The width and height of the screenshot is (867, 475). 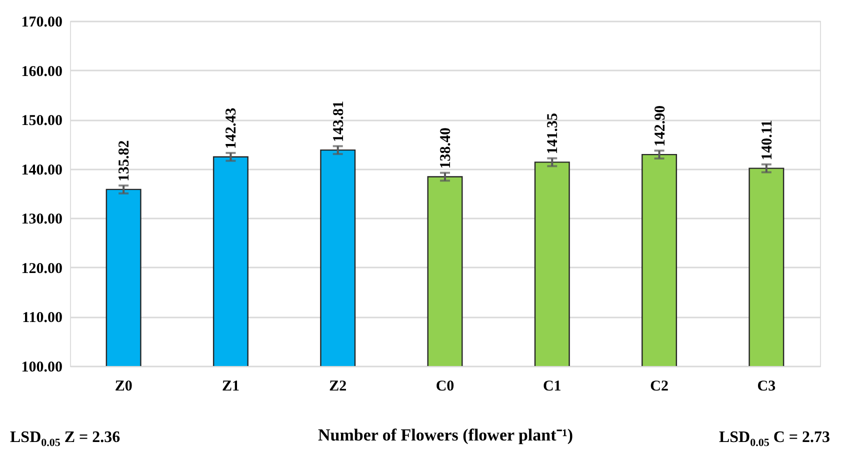 I want to click on data-label: 138.40, so click(x=446, y=148).